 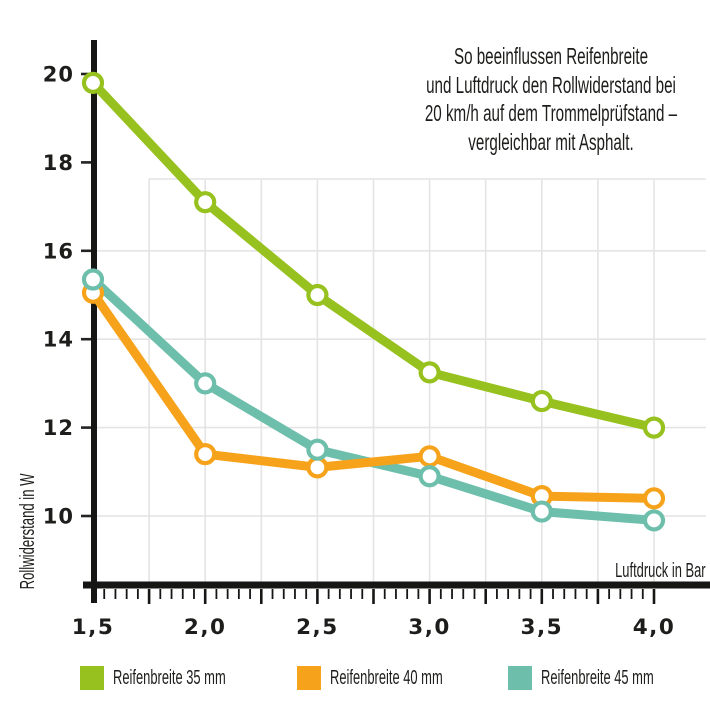 What do you see at coordinates (654, 520) in the screenshot?
I see `data-point-reifenbreite-45-mm-4,0` at bounding box center [654, 520].